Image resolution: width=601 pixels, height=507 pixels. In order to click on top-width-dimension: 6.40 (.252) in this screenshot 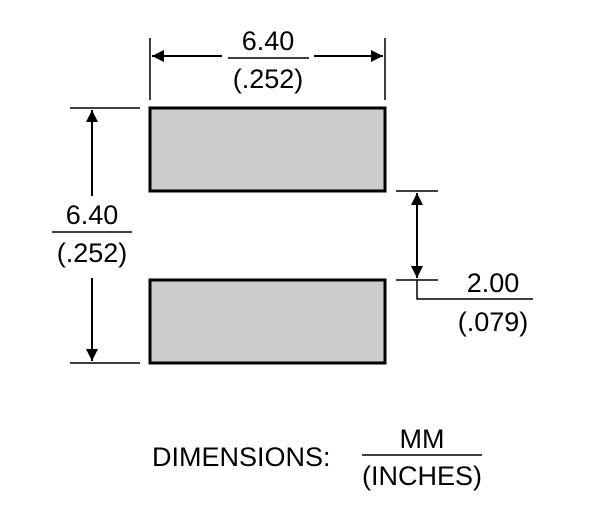, I will do `click(267, 63)`.